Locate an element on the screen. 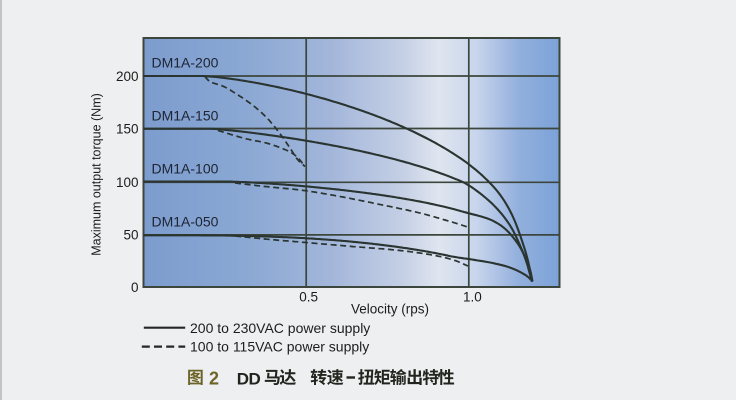  svg-text: 0 is located at coordinates (135, 287).